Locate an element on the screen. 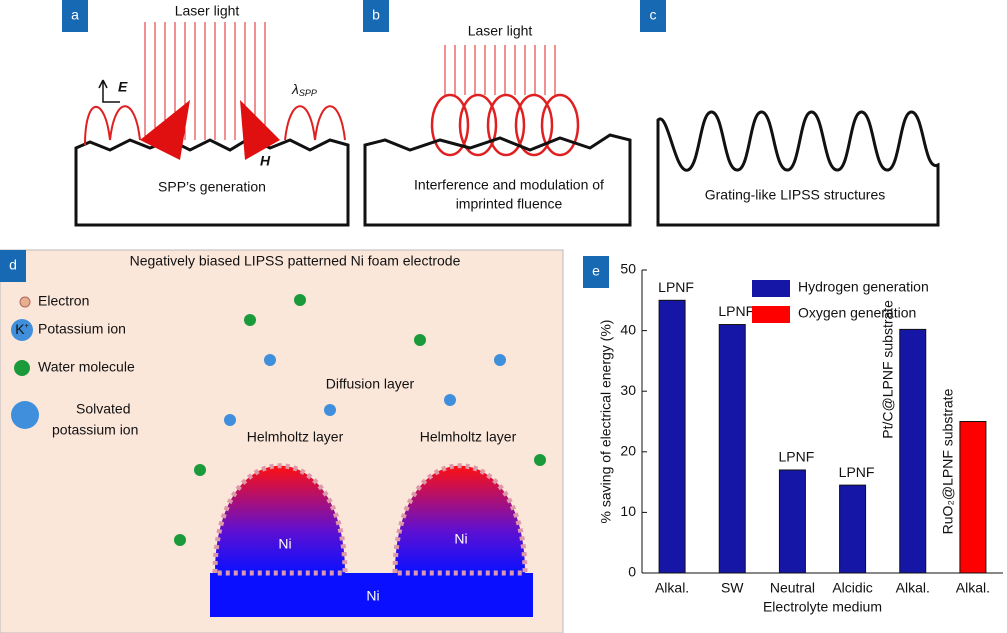 The height and width of the screenshot is (633, 1007). panel-label: a is located at coordinates (75, 15).